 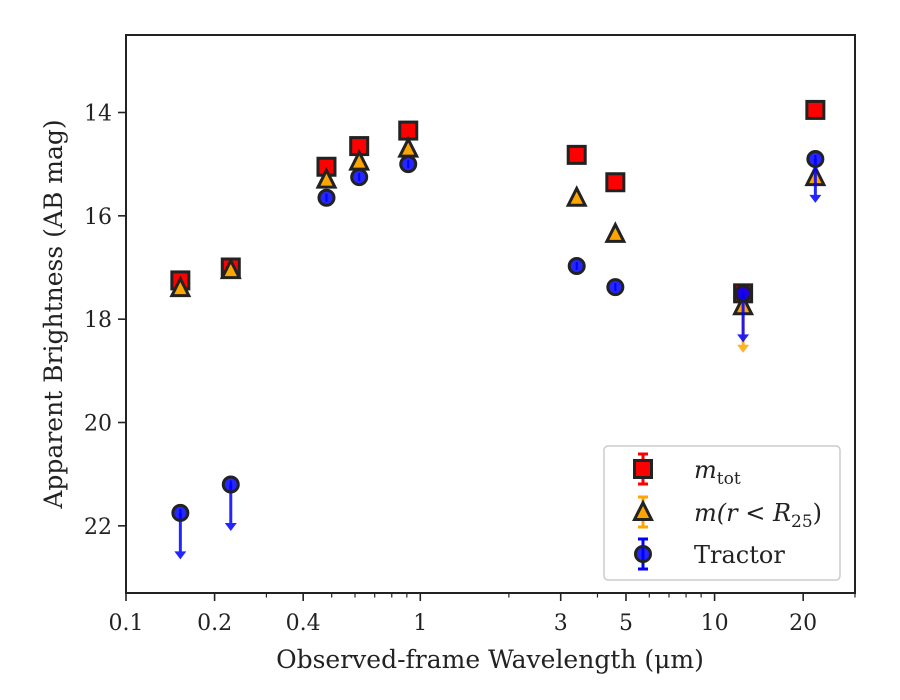 What do you see at coordinates (98, 320) in the screenshot?
I see `y-tick-label-2: 18` at bounding box center [98, 320].